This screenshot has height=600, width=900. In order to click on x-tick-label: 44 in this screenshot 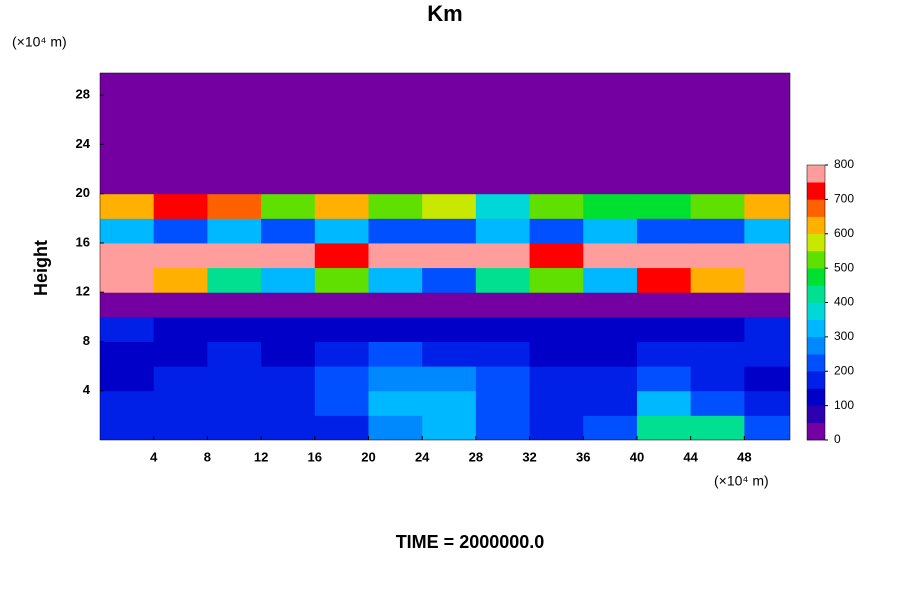, I will do `click(690, 456)`.